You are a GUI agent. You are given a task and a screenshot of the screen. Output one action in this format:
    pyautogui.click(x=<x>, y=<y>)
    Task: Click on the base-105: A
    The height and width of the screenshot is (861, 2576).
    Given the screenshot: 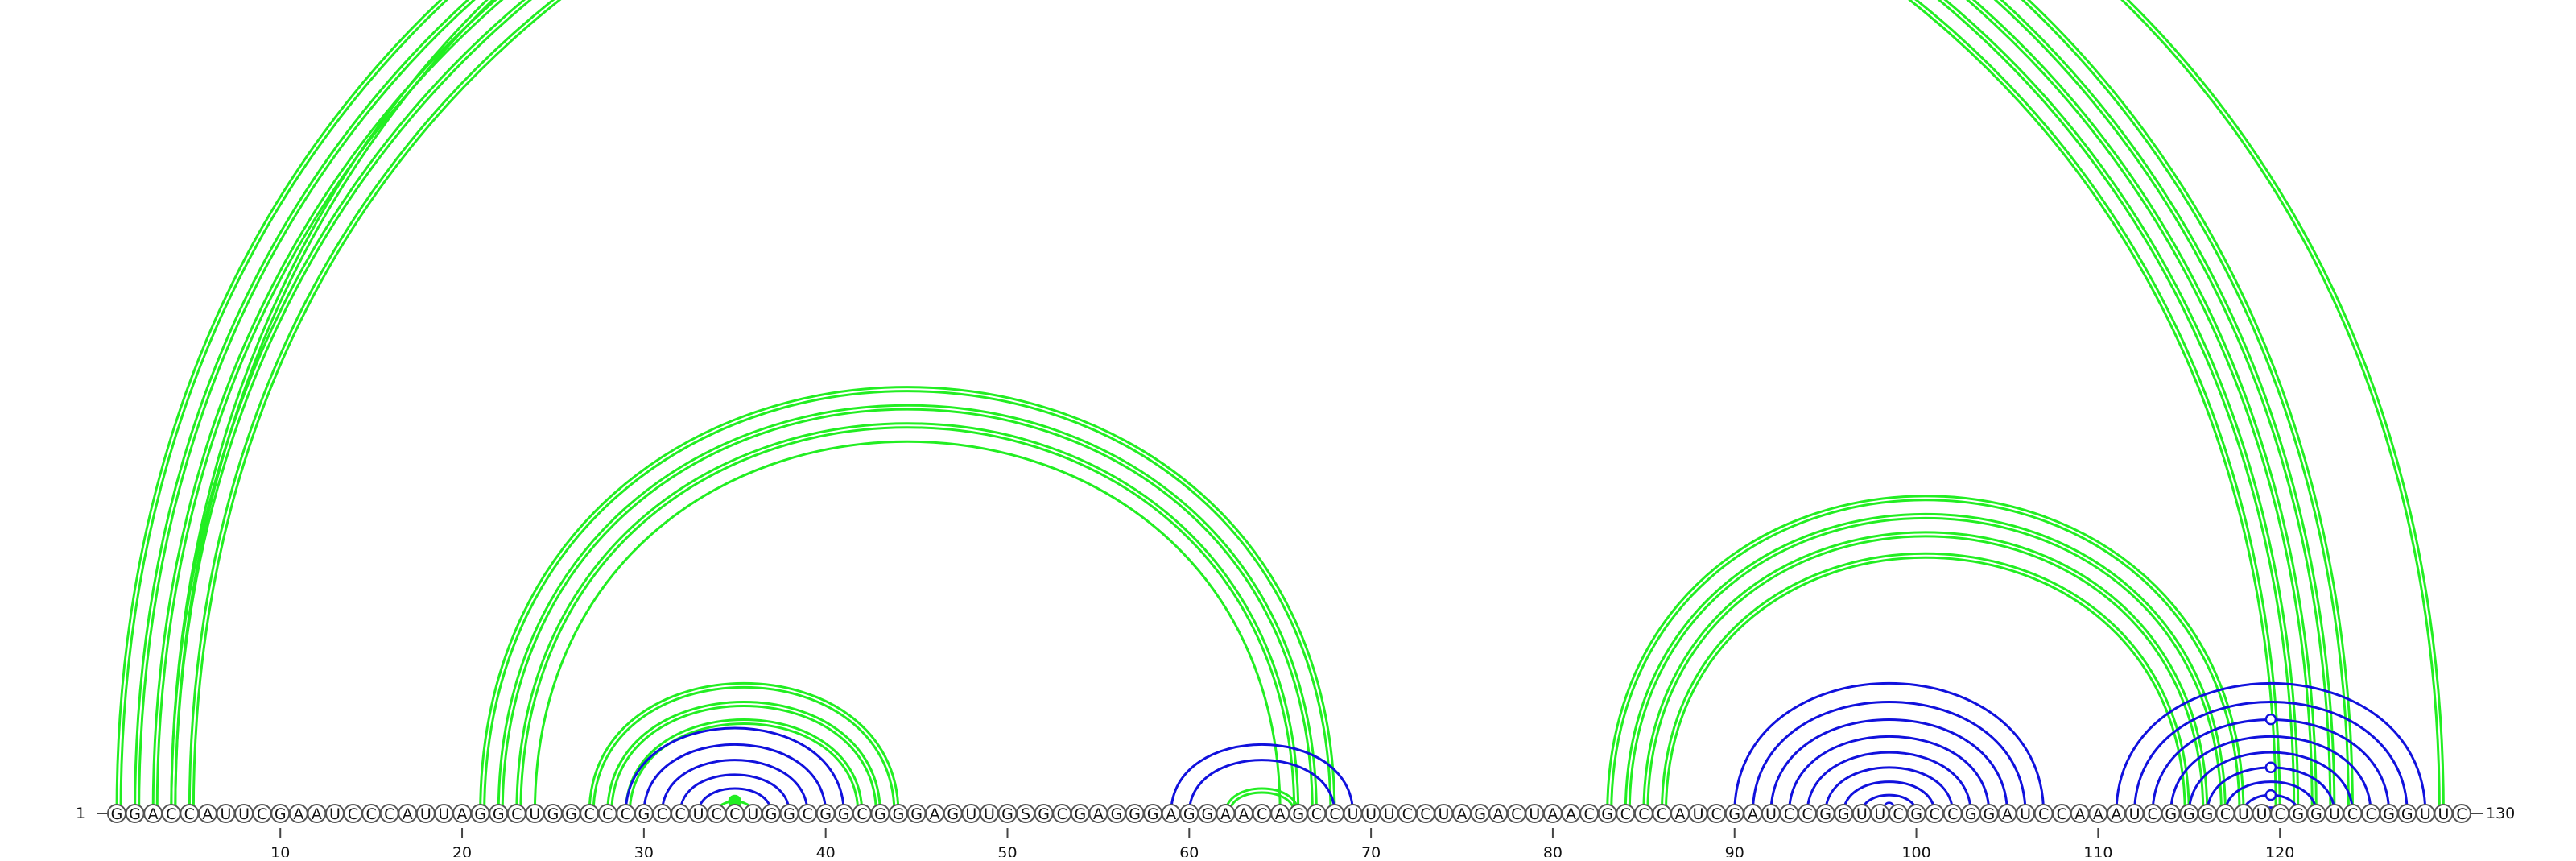 What is the action you would take?
    pyautogui.click(x=2007, y=813)
    